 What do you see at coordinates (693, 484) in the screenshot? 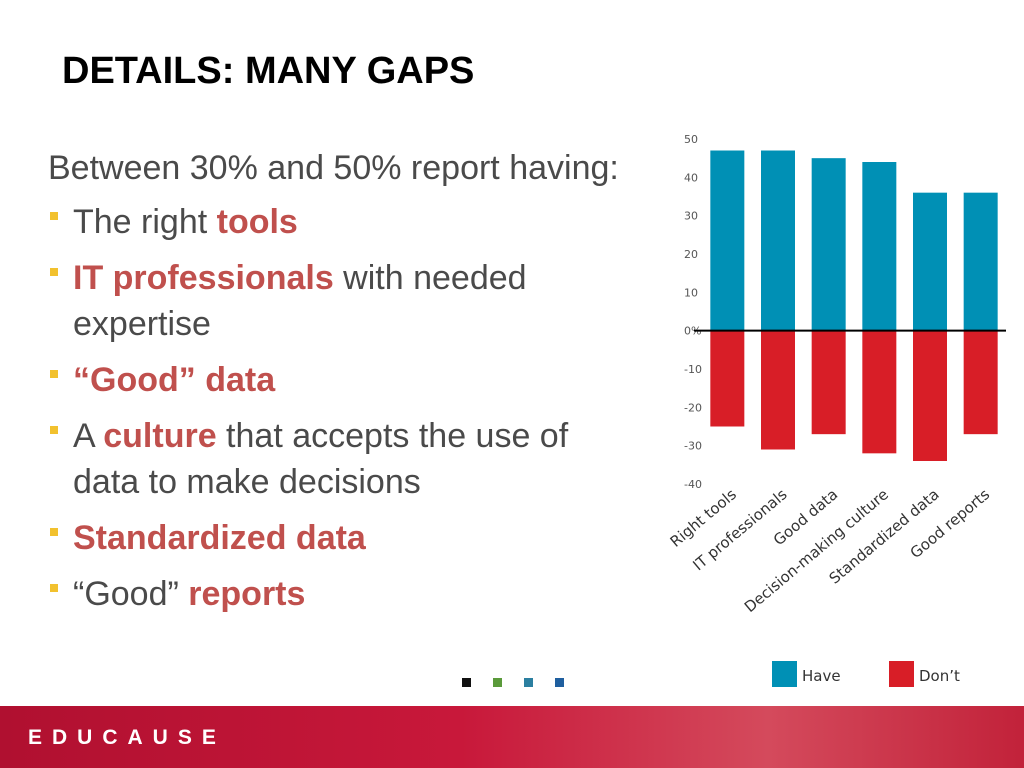
I see `y-tick-label: -40` at bounding box center [693, 484].